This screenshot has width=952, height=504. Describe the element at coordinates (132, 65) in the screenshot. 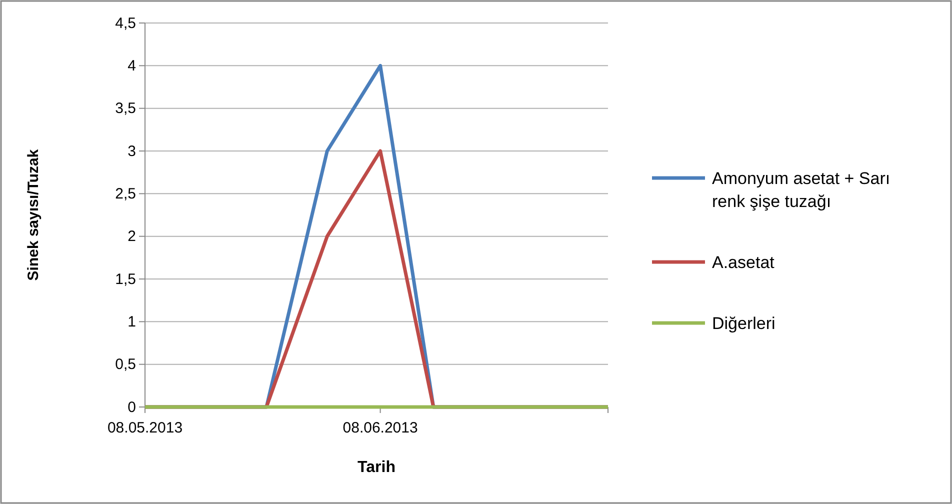

I see `y-tick-label: 4` at that location.